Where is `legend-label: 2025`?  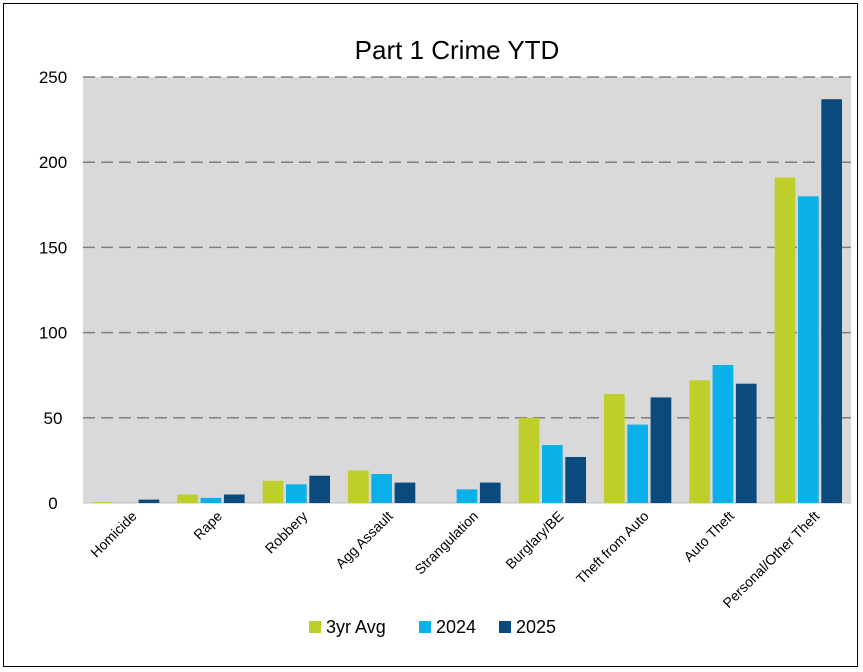
legend-label: 2025 is located at coordinates (536, 627).